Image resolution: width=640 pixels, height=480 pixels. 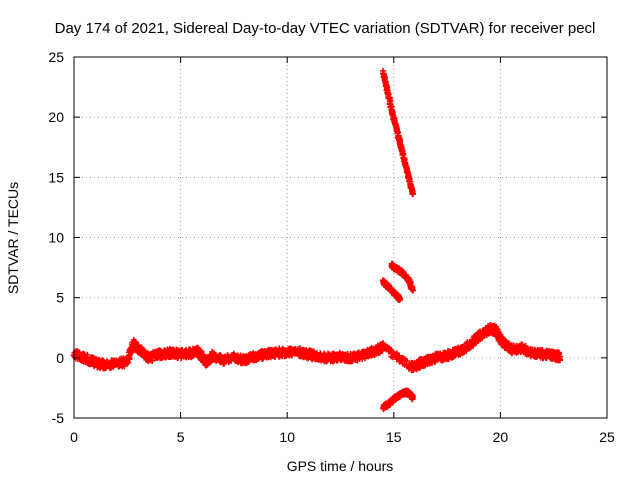 What do you see at coordinates (13, 238) in the screenshot?
I see `y-axis-label: SDTVAR / TECUs` at bounding box center [13, 238].